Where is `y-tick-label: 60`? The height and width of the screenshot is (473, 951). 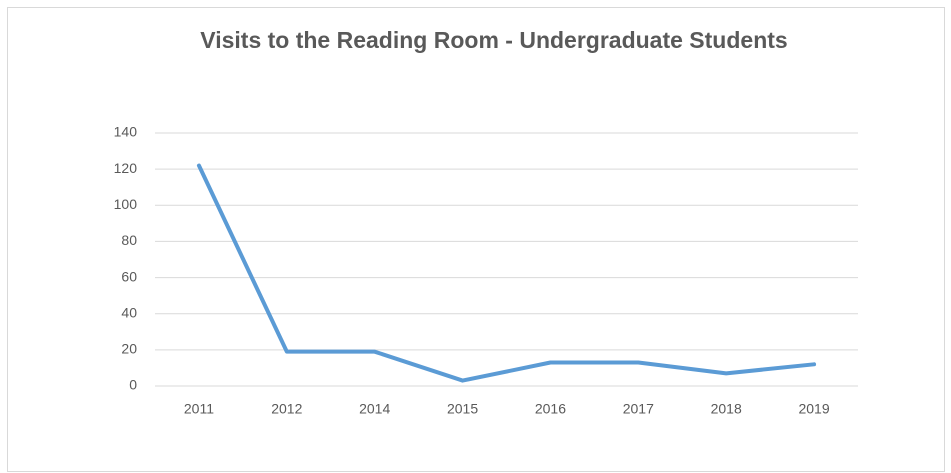
y-tick-label: 60 is located at coordinates (129, 276).